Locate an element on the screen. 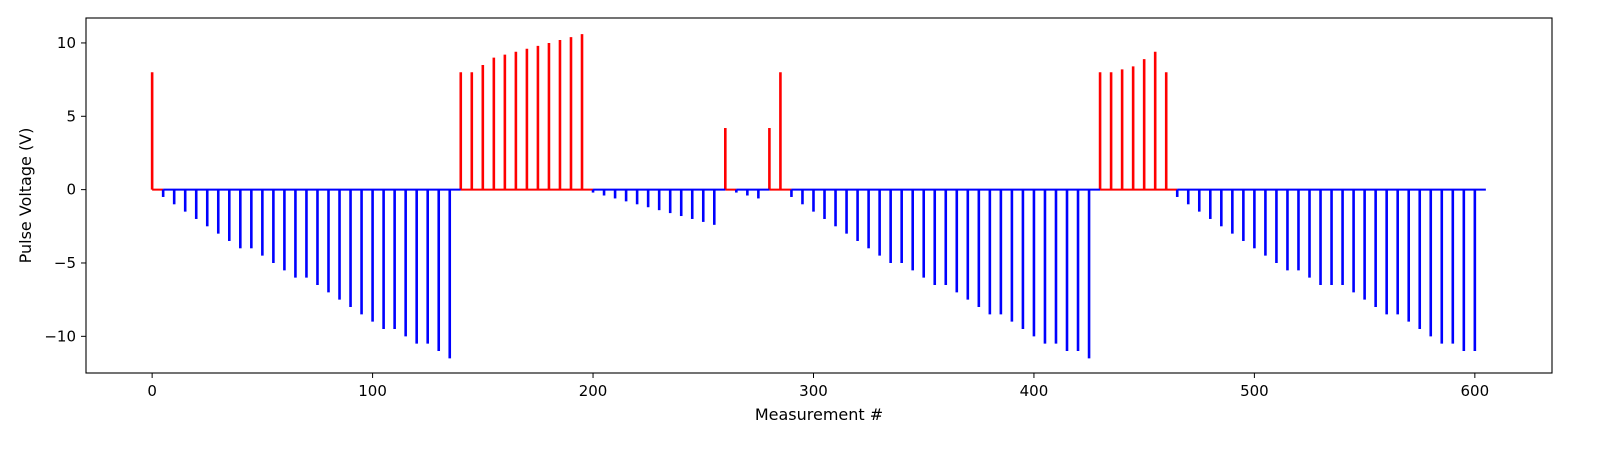  y-tick-label: 10 is located at coordinates (66, 43).